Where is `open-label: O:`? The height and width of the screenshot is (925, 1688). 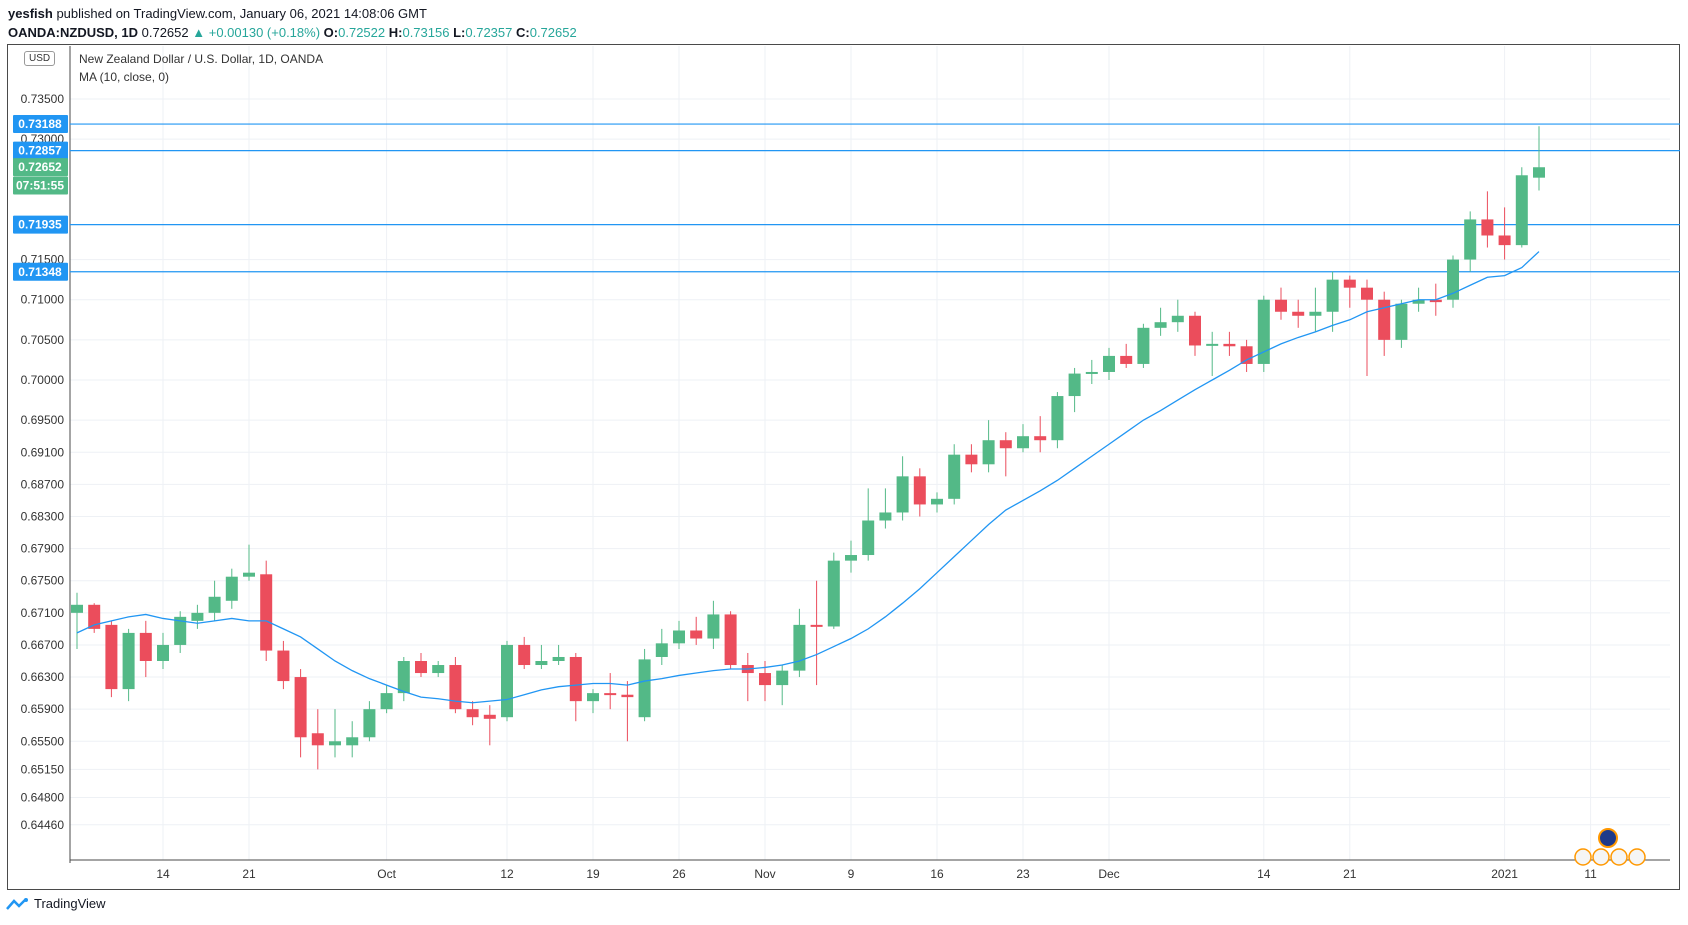
open-label: O: is located at coordinates (331, 32).